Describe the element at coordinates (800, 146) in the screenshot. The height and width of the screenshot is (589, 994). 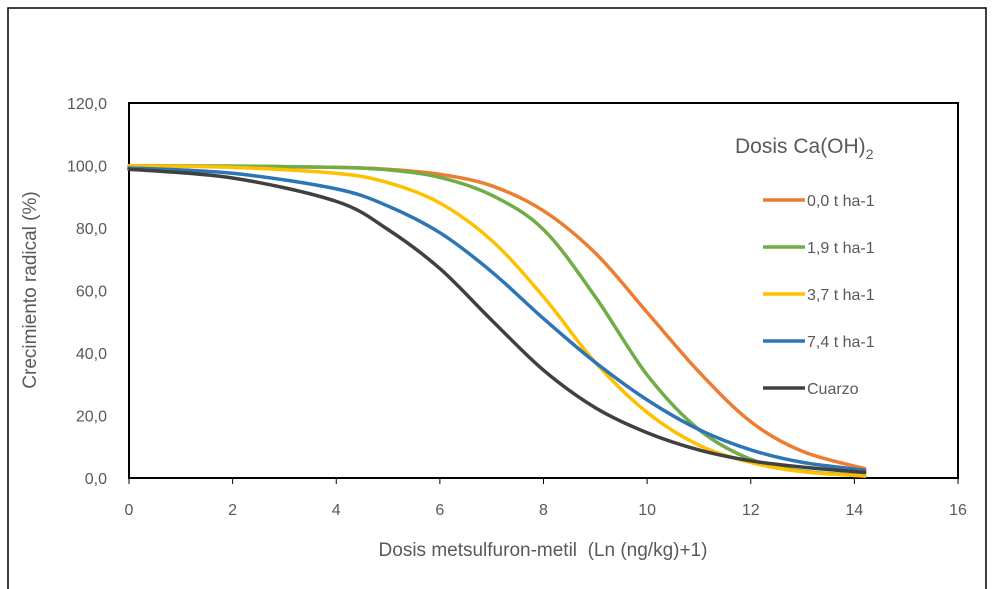
I see `legend-title-main: Dosis Ca(OH)` at that location.